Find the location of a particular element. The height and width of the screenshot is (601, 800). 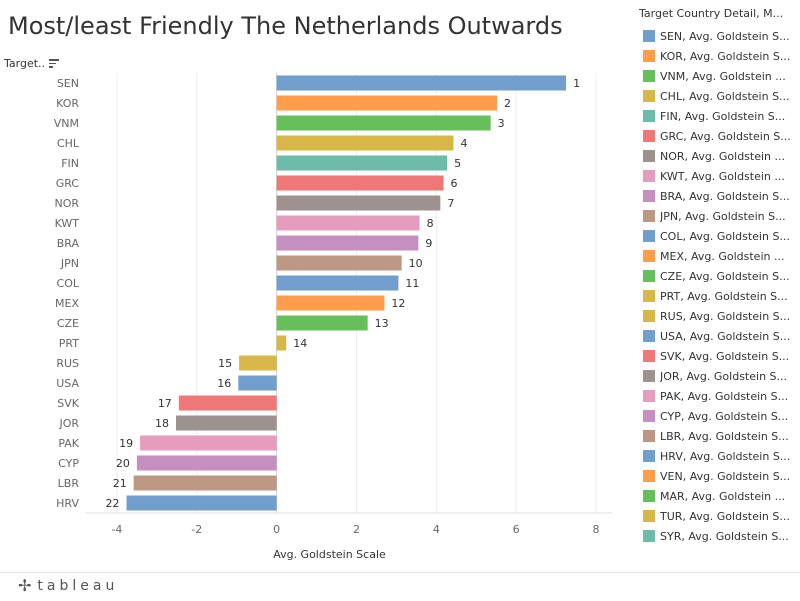

bar-jpn is located at coordinates (339, 263).